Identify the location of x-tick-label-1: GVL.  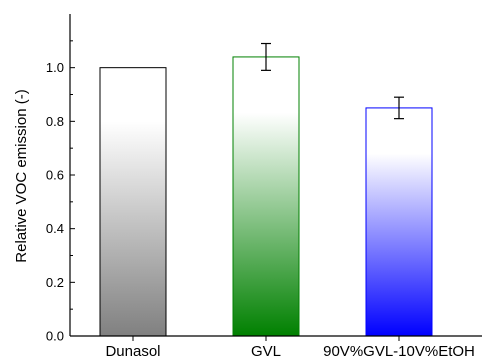
(266, 351).